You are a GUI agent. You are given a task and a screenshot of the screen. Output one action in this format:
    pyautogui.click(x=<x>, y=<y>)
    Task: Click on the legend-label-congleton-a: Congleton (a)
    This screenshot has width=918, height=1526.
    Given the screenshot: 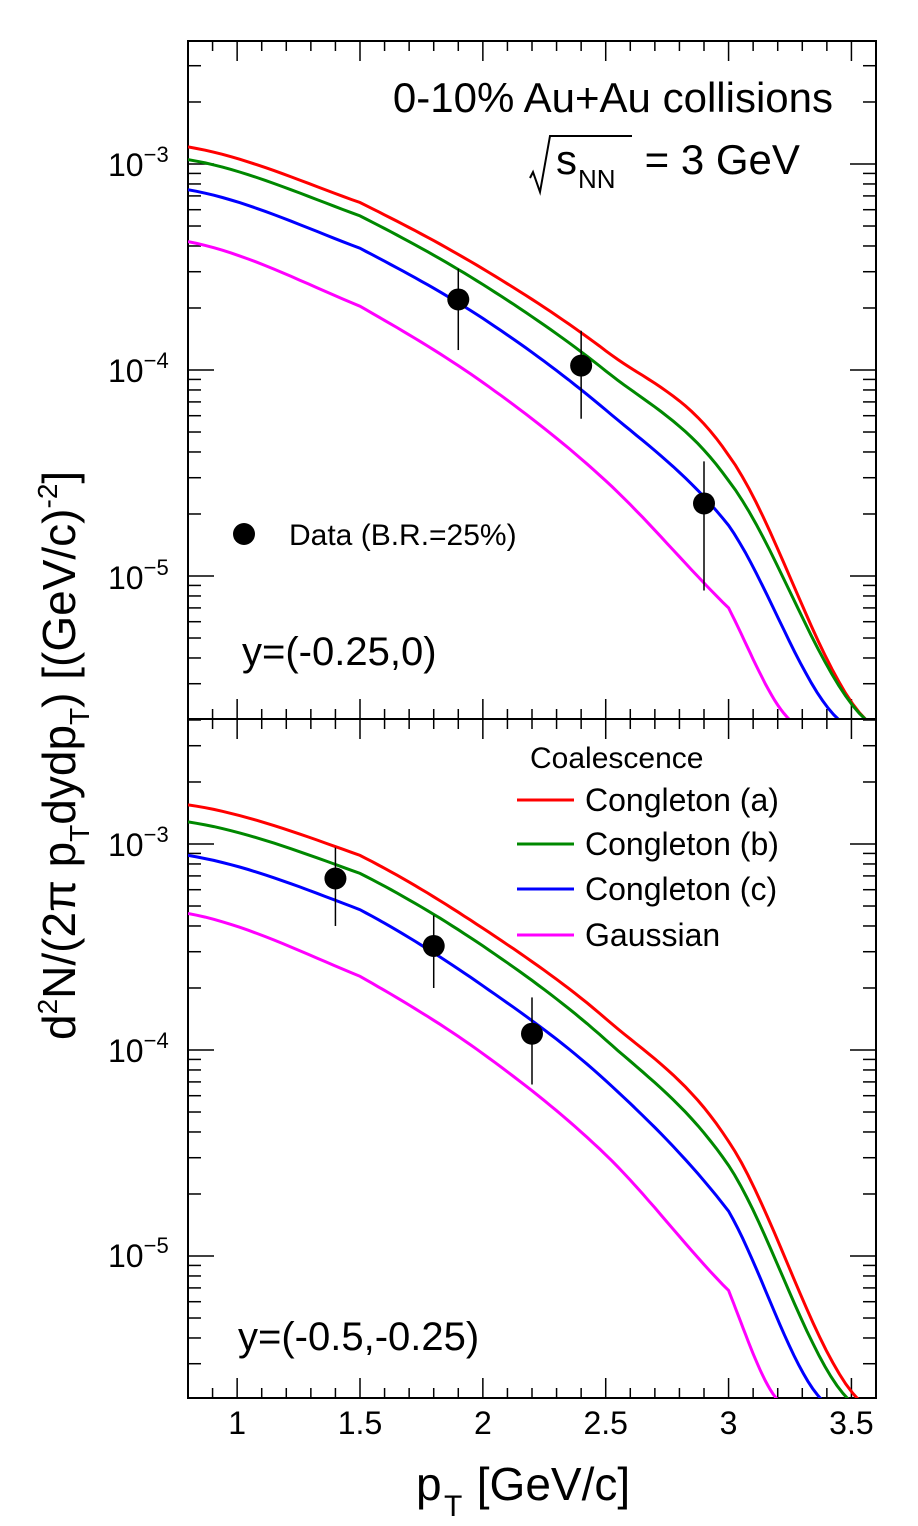 What is the action you would take?
    pyautogui.click(x=682, y=800)
    